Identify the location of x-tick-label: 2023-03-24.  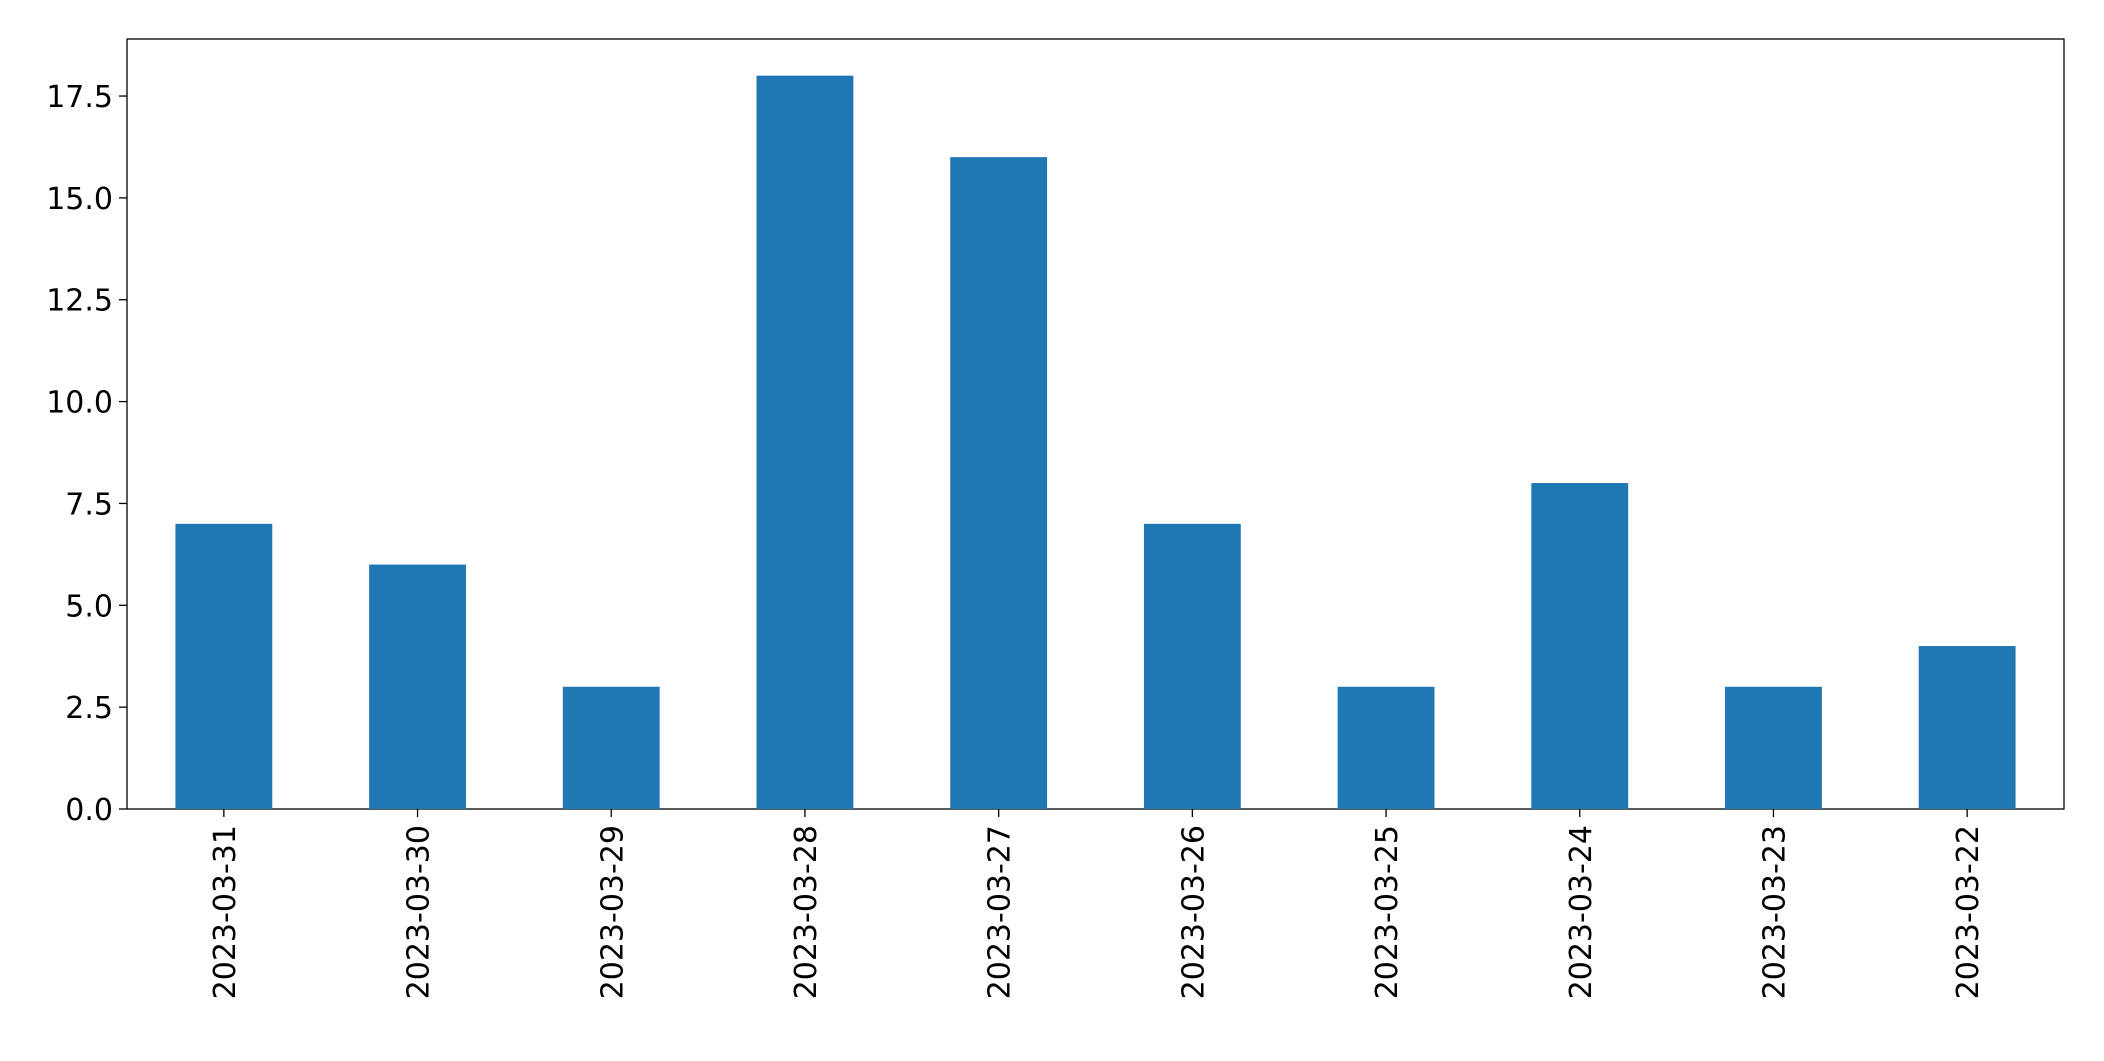
(1581, 912).